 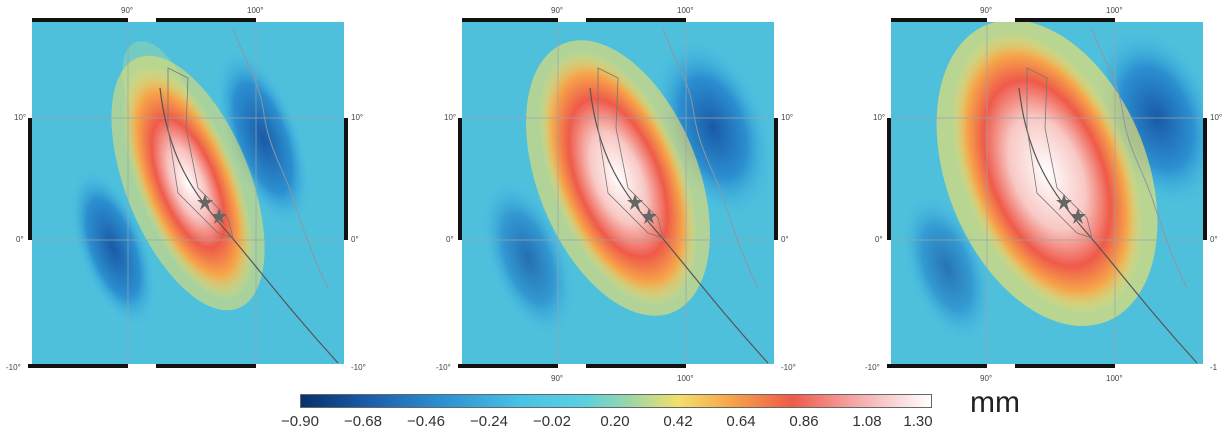 I want to click on colorbar-label: 0.86, so click(x=804, y=421).